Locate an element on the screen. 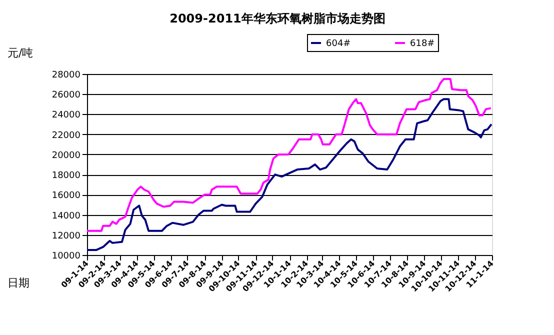 This screenshot has height=335, width=554. y-tick-label: 16000 is located at coordinates (66, 196).